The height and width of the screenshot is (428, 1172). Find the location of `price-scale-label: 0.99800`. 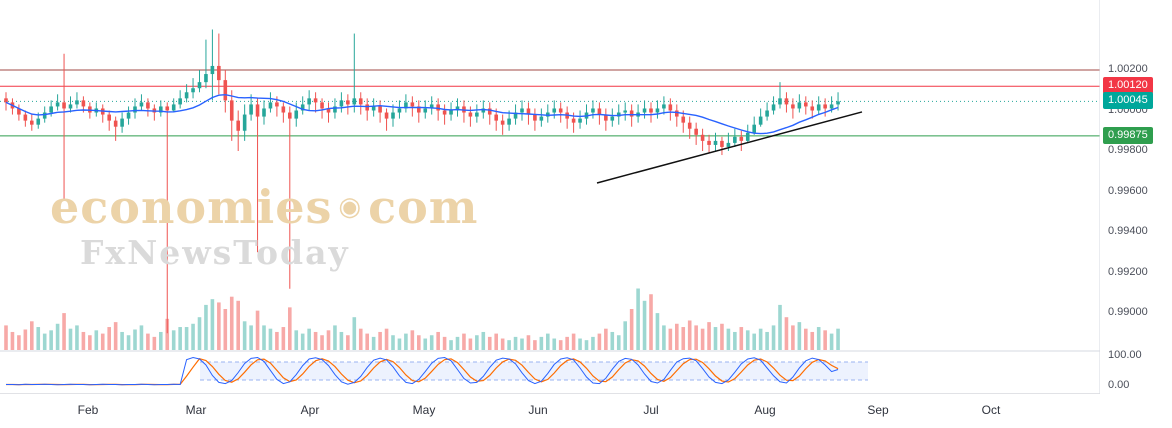

price-scale-label: 0.99800 is located at coordinates (1128, 150).